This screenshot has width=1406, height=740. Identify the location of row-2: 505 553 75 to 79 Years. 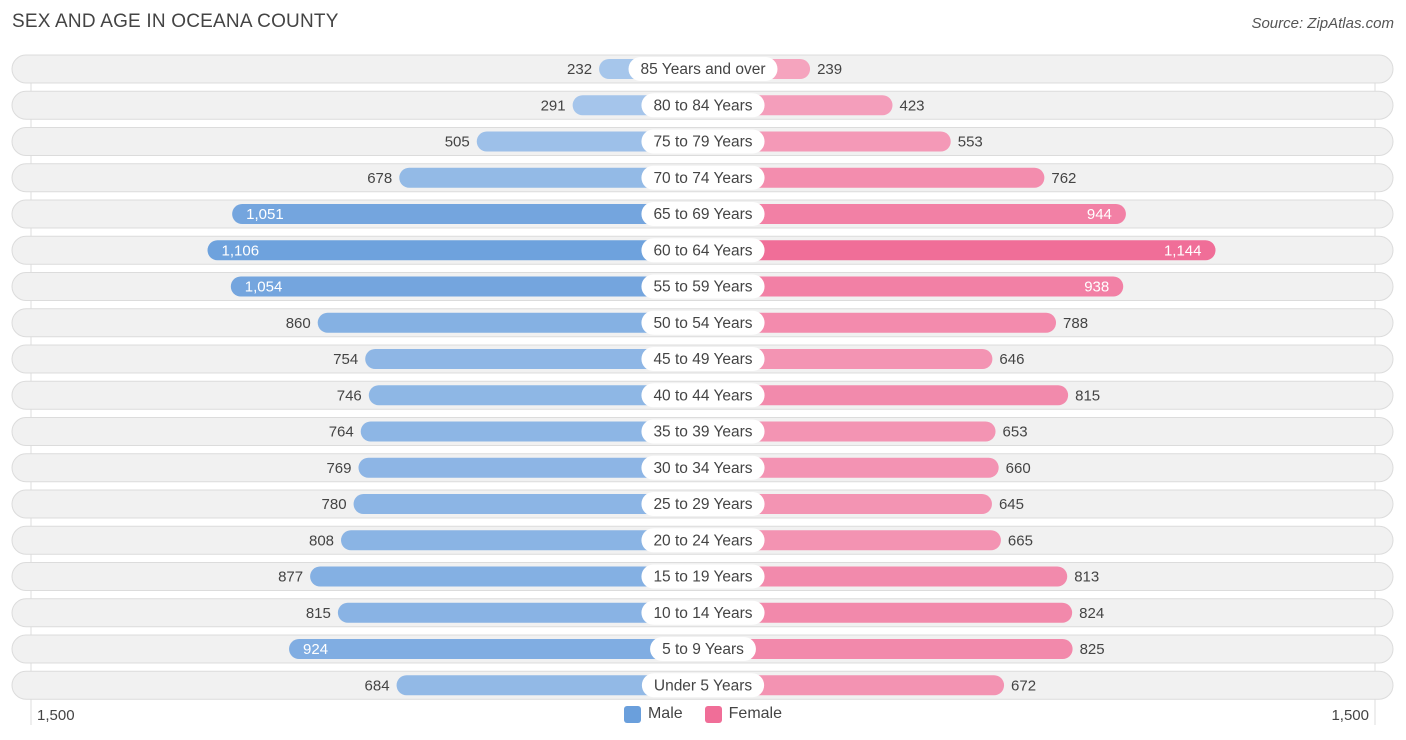
(702, 141).